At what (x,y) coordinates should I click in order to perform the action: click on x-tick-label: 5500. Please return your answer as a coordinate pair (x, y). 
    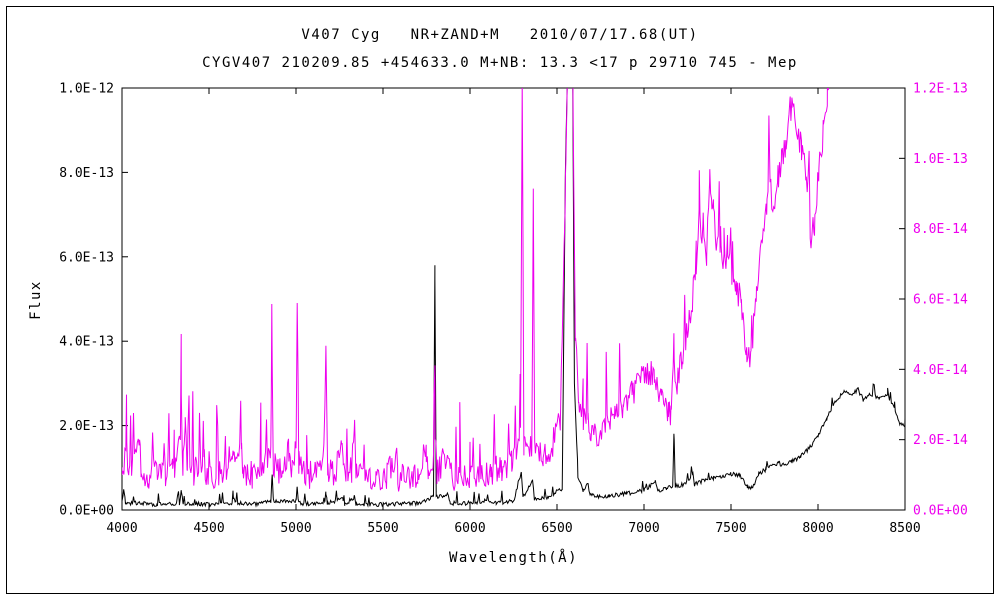
    Looking at the image, I should click on (382, 528).